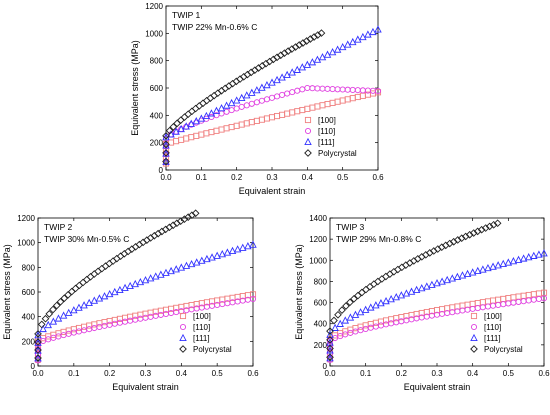 This screenshot has height=415, width=550. Describe the element at coordinates (157, 61) in the screenshot. I see `y-tick-label: 800` at that location.